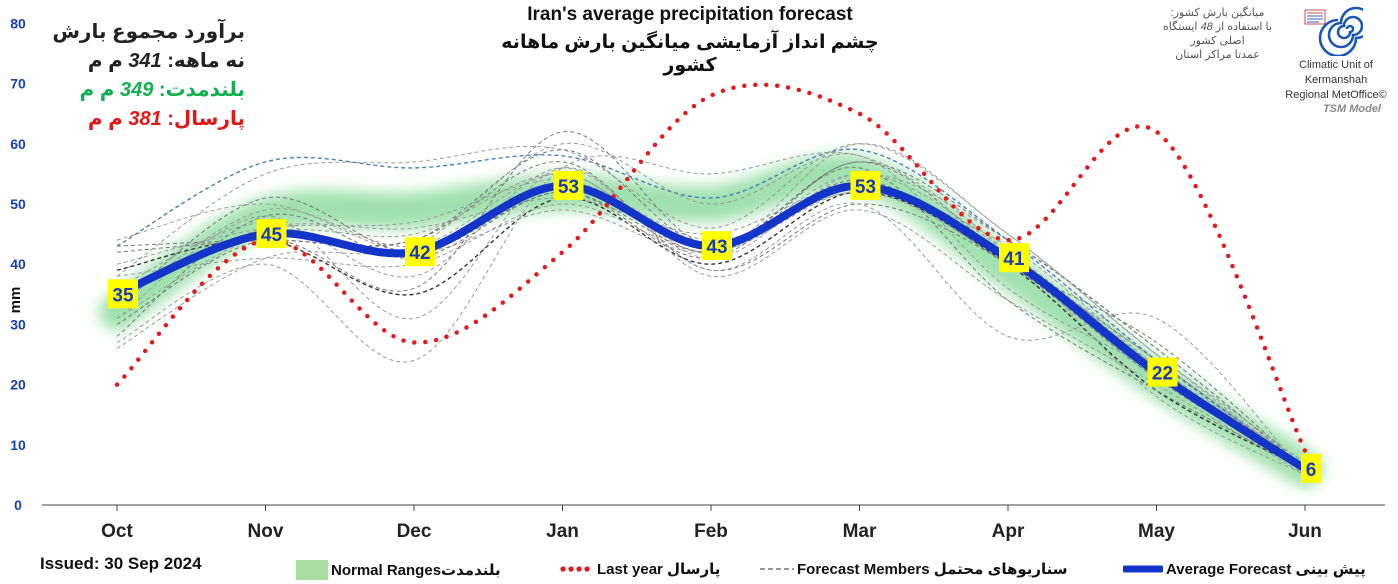 This screenshot has height=584, width=1398. I want to click on y-tick-label: 50, so click(18, 204).